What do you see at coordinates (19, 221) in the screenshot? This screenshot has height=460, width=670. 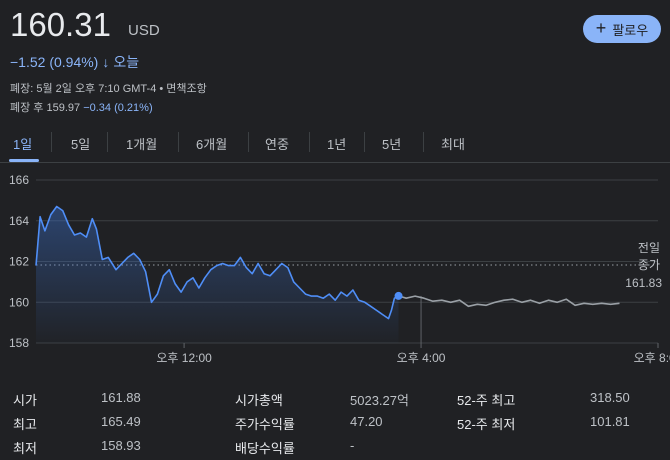 I see `y-tick-label: 164` at bounding box center [19, 221].